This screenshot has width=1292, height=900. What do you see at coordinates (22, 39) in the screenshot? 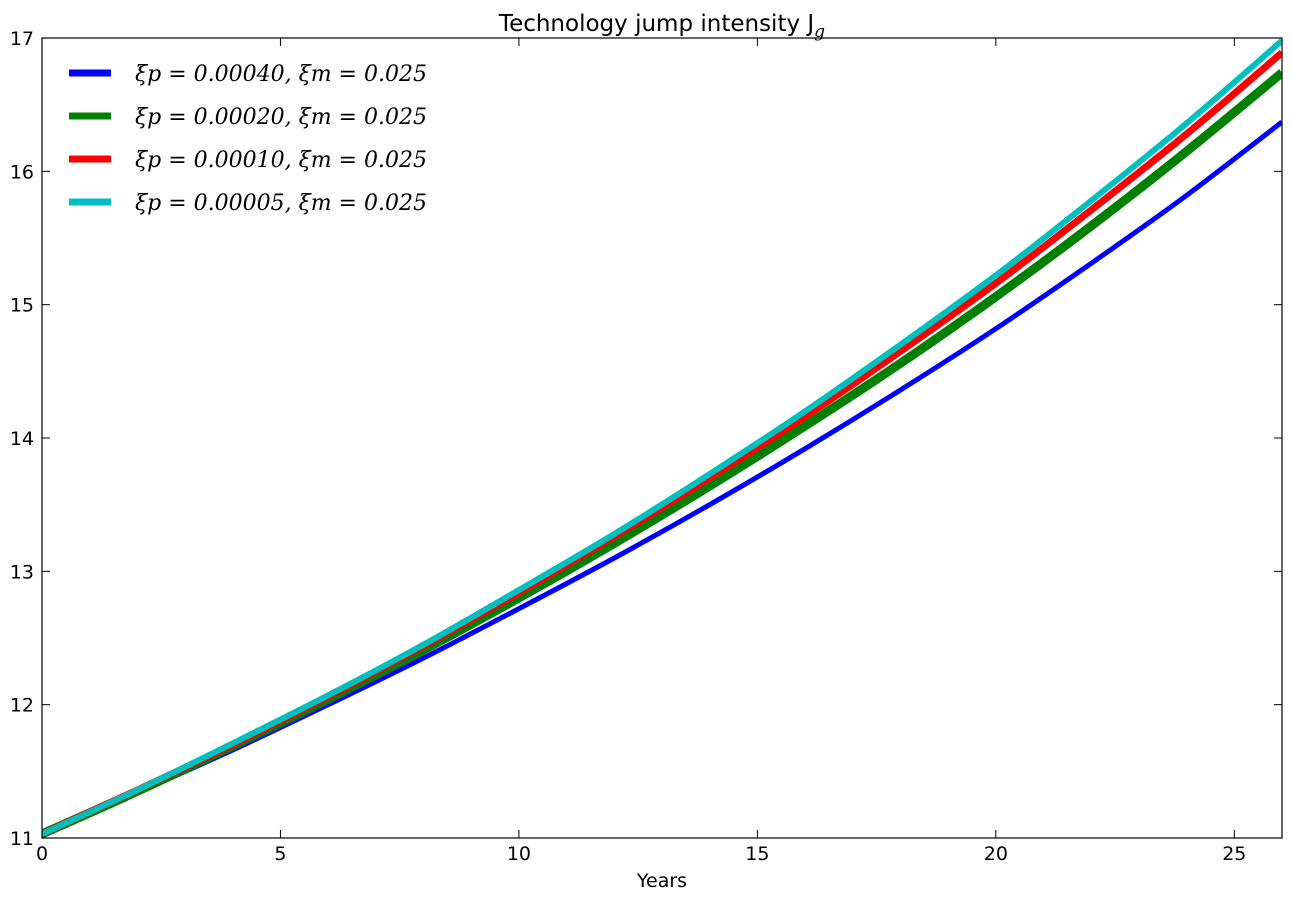
I see `y-tick-label: 17` at bounding box center [22, 39].